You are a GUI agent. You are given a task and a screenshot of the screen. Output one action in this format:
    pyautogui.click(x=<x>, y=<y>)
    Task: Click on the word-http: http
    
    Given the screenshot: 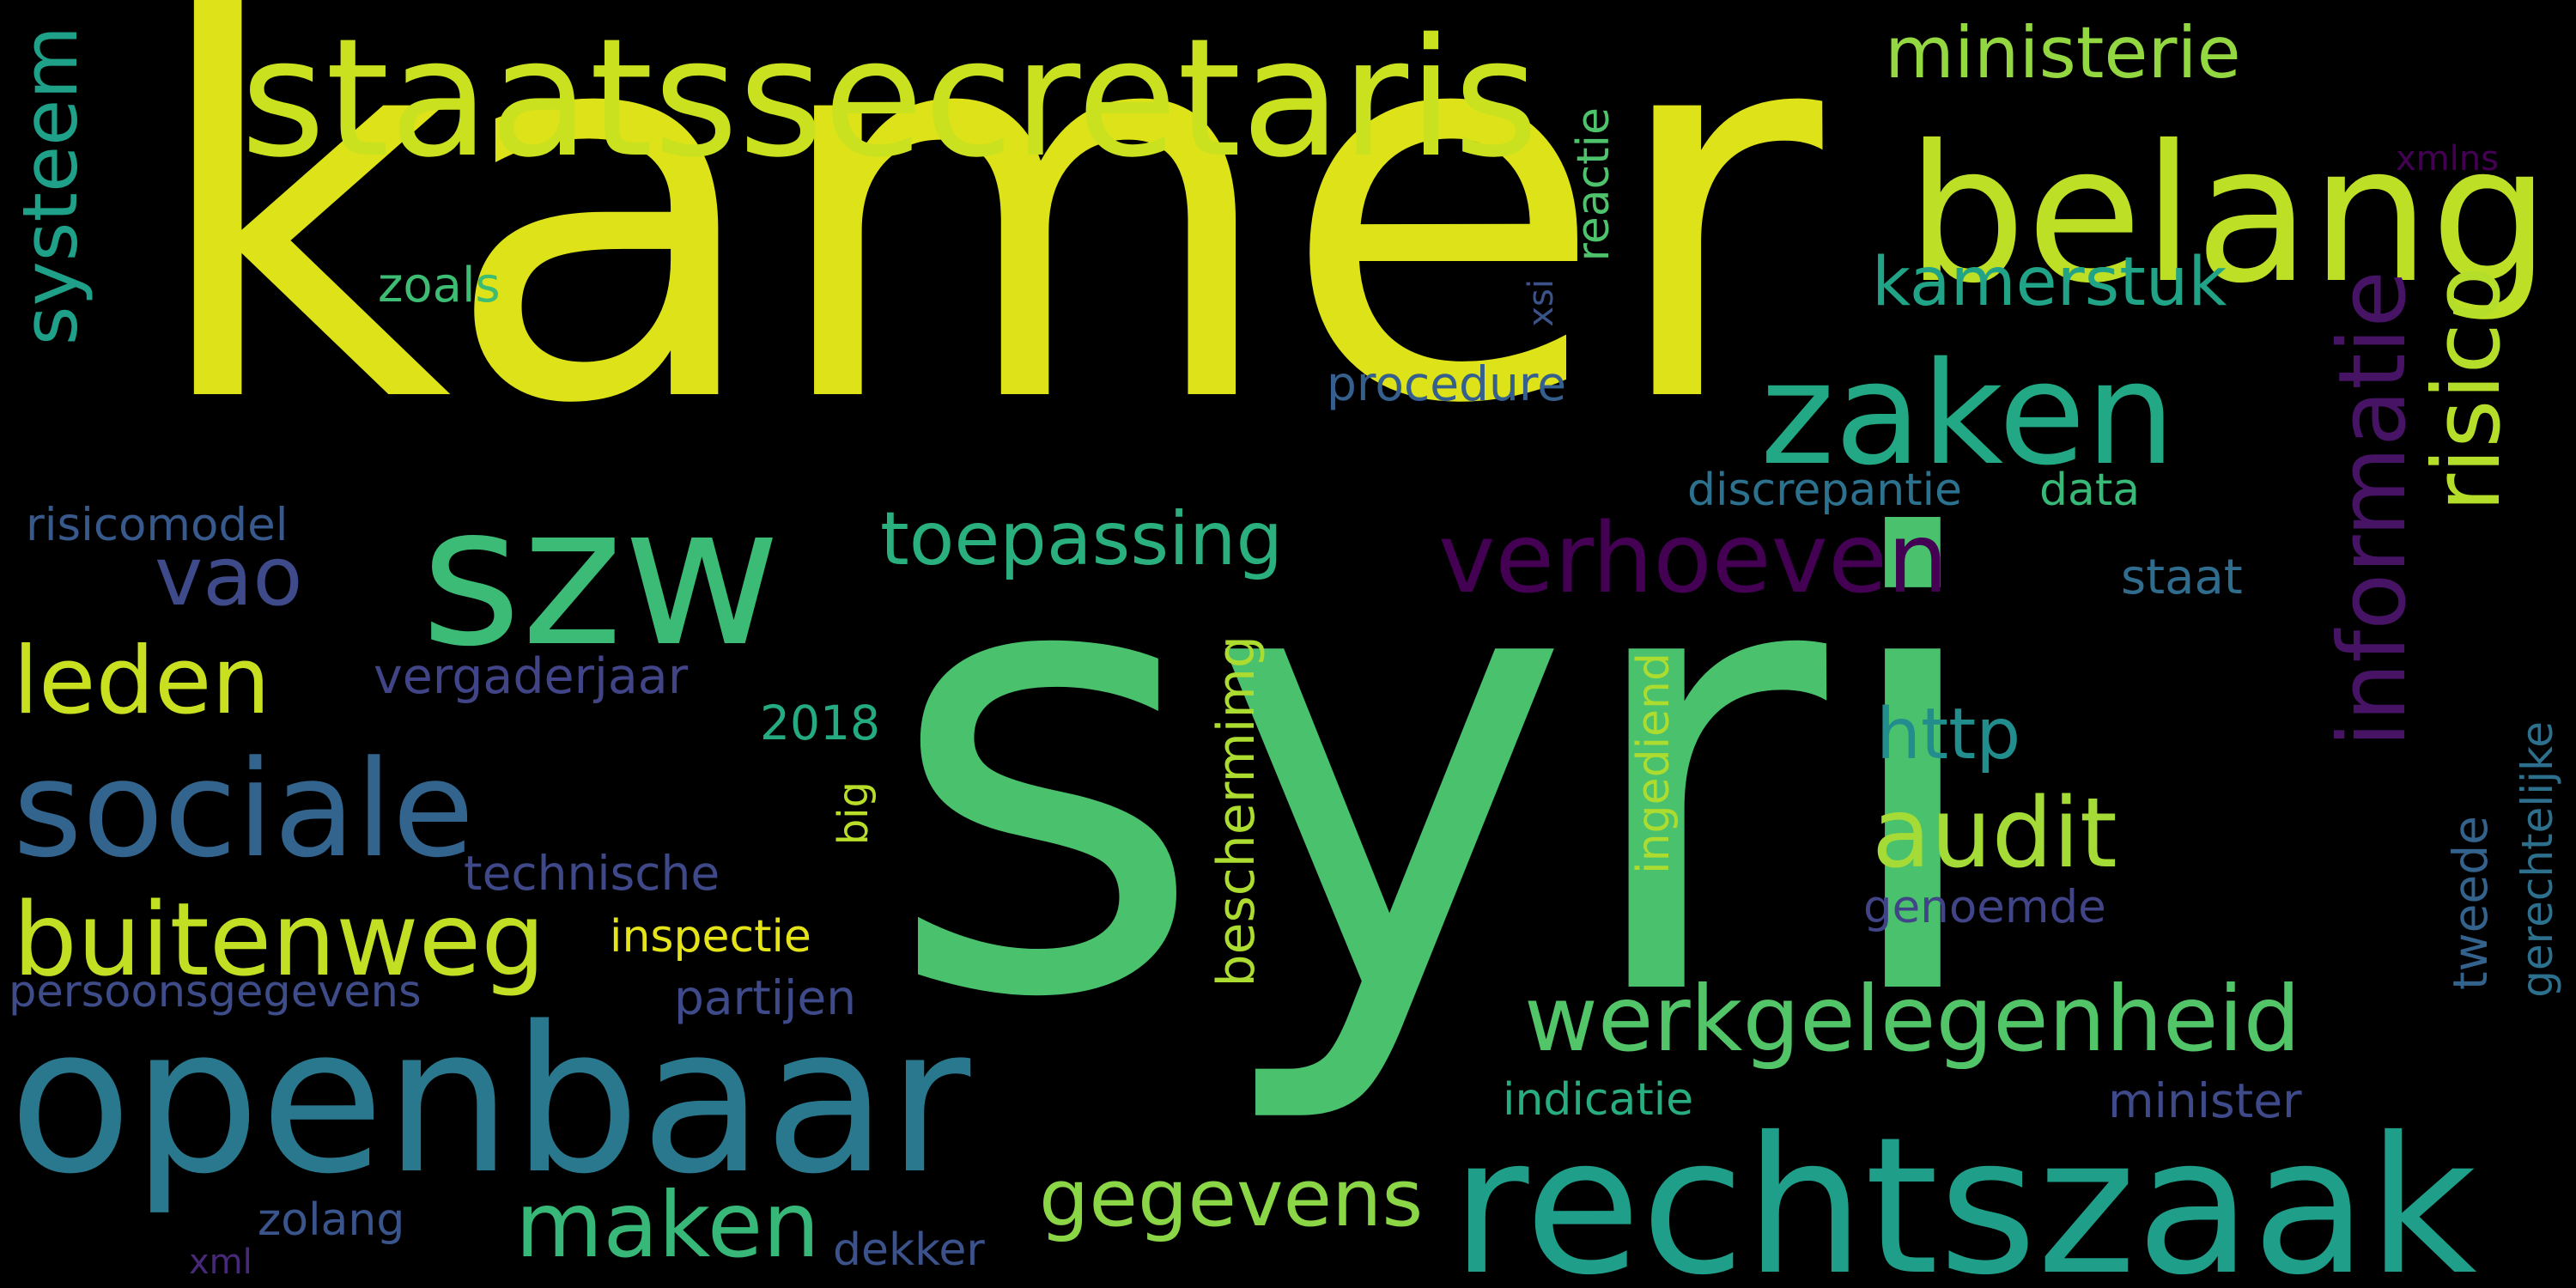 What is the action you would take?
    pyautogui.click(x=1948, y=735)
    